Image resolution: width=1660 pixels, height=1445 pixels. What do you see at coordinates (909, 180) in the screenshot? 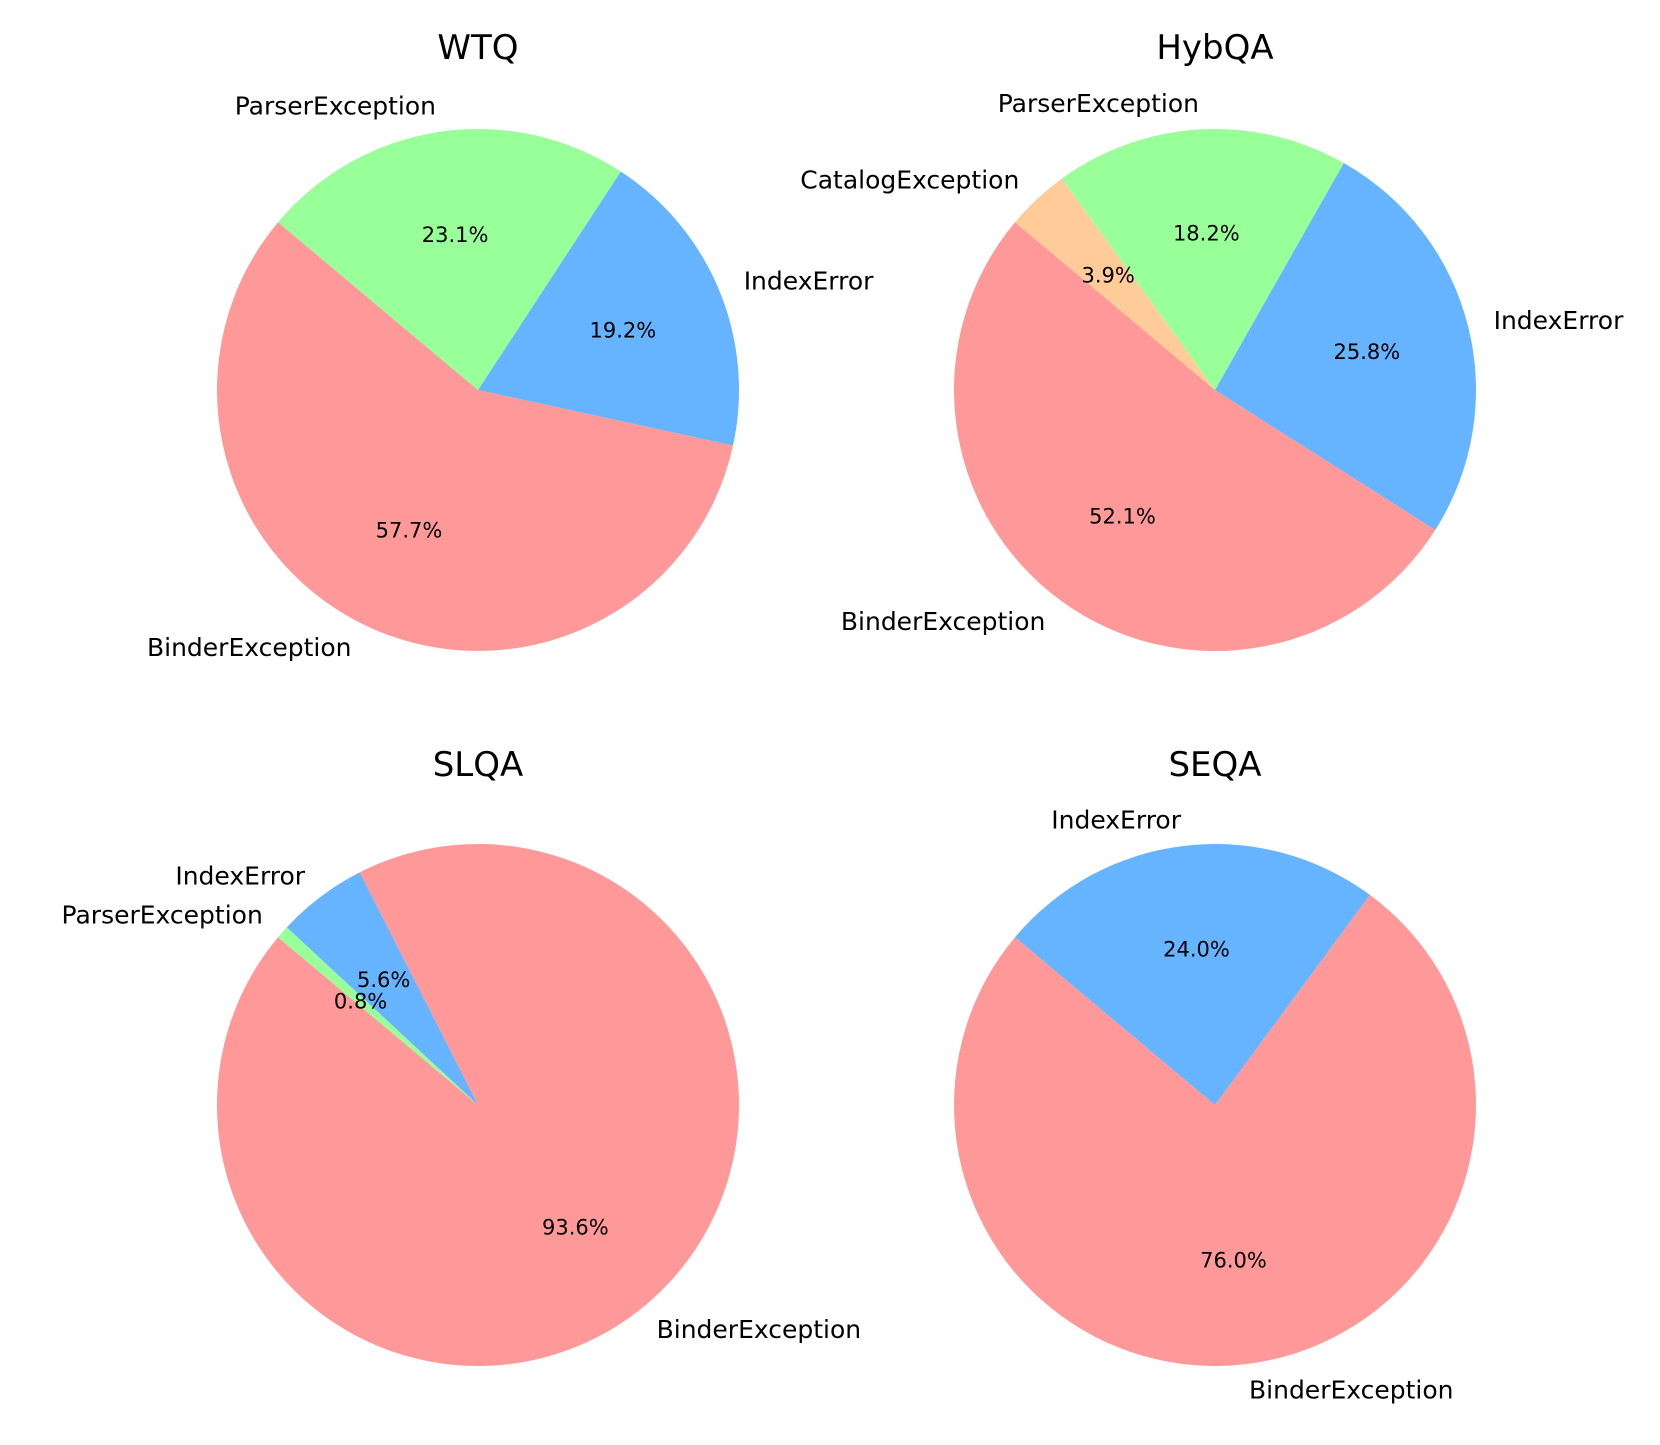
I see `slice-label: CatalogException` at bounding box center [909, 180].